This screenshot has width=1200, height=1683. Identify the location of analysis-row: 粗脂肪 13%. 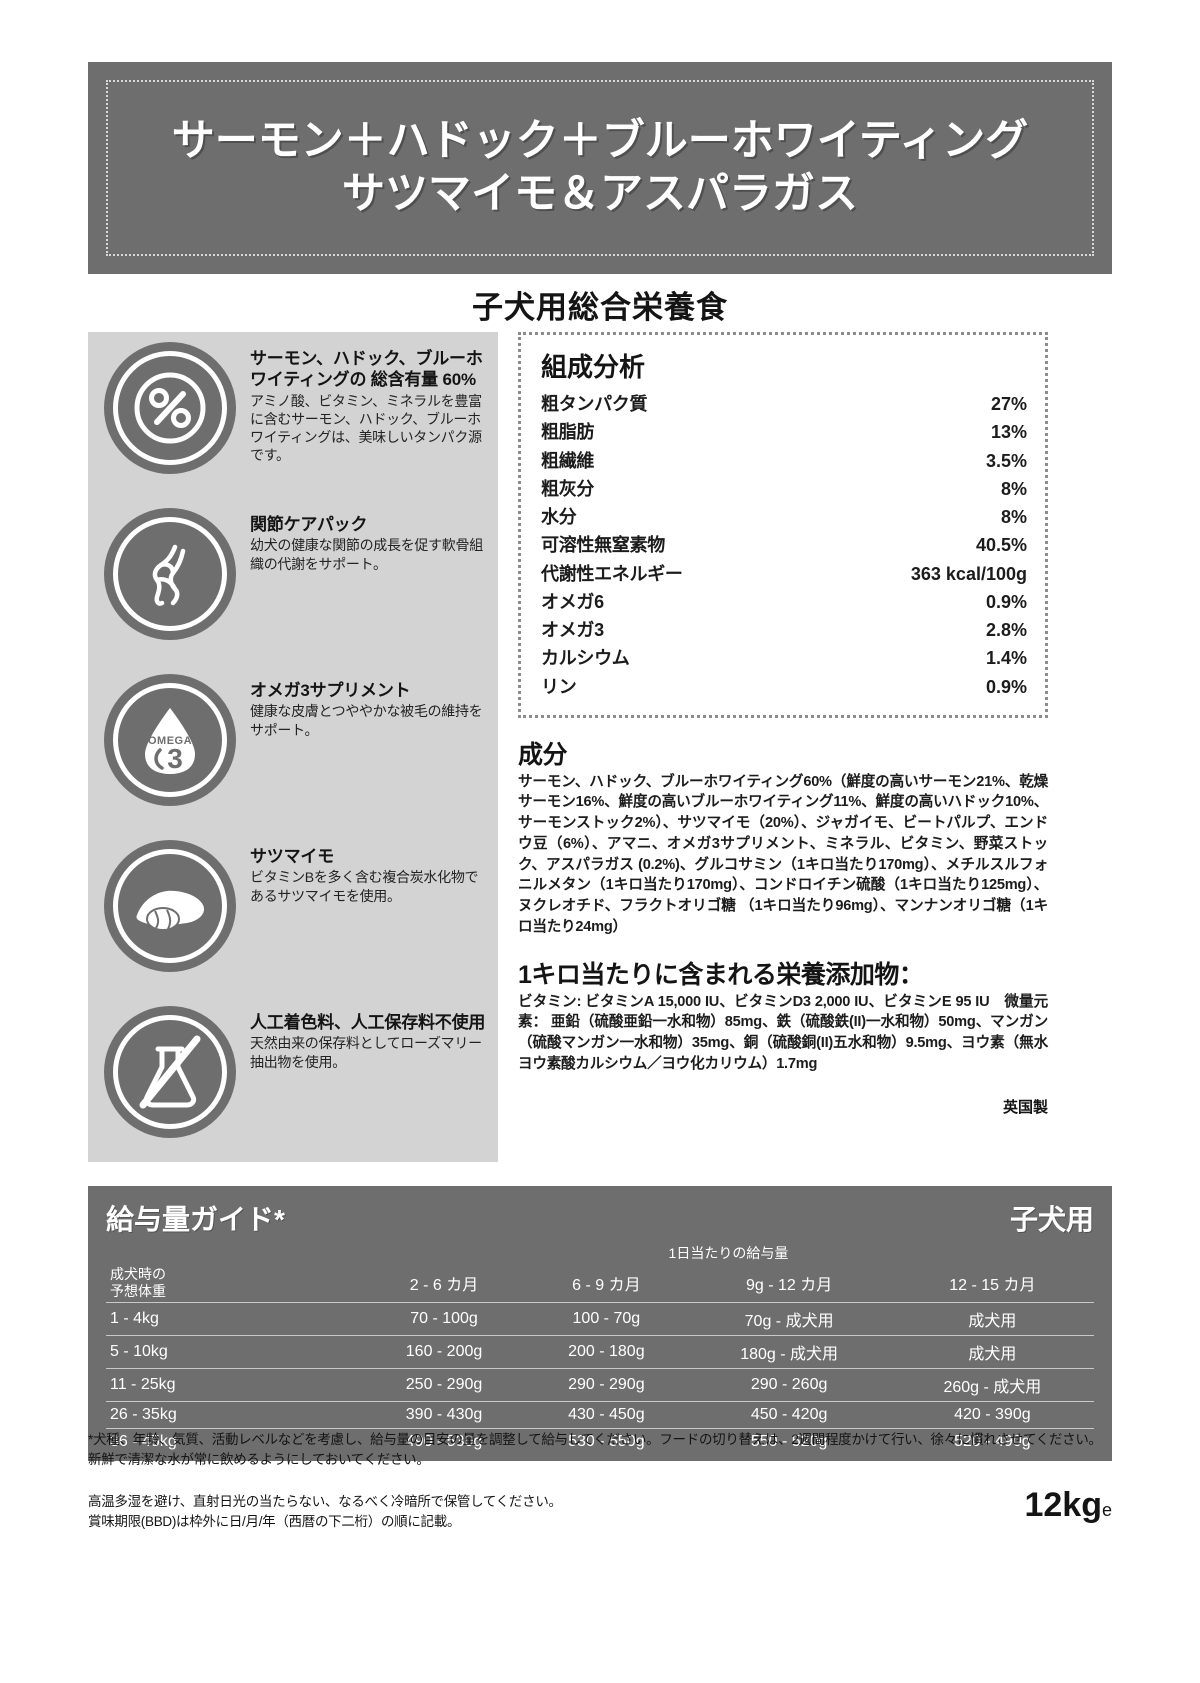
(784, 432).